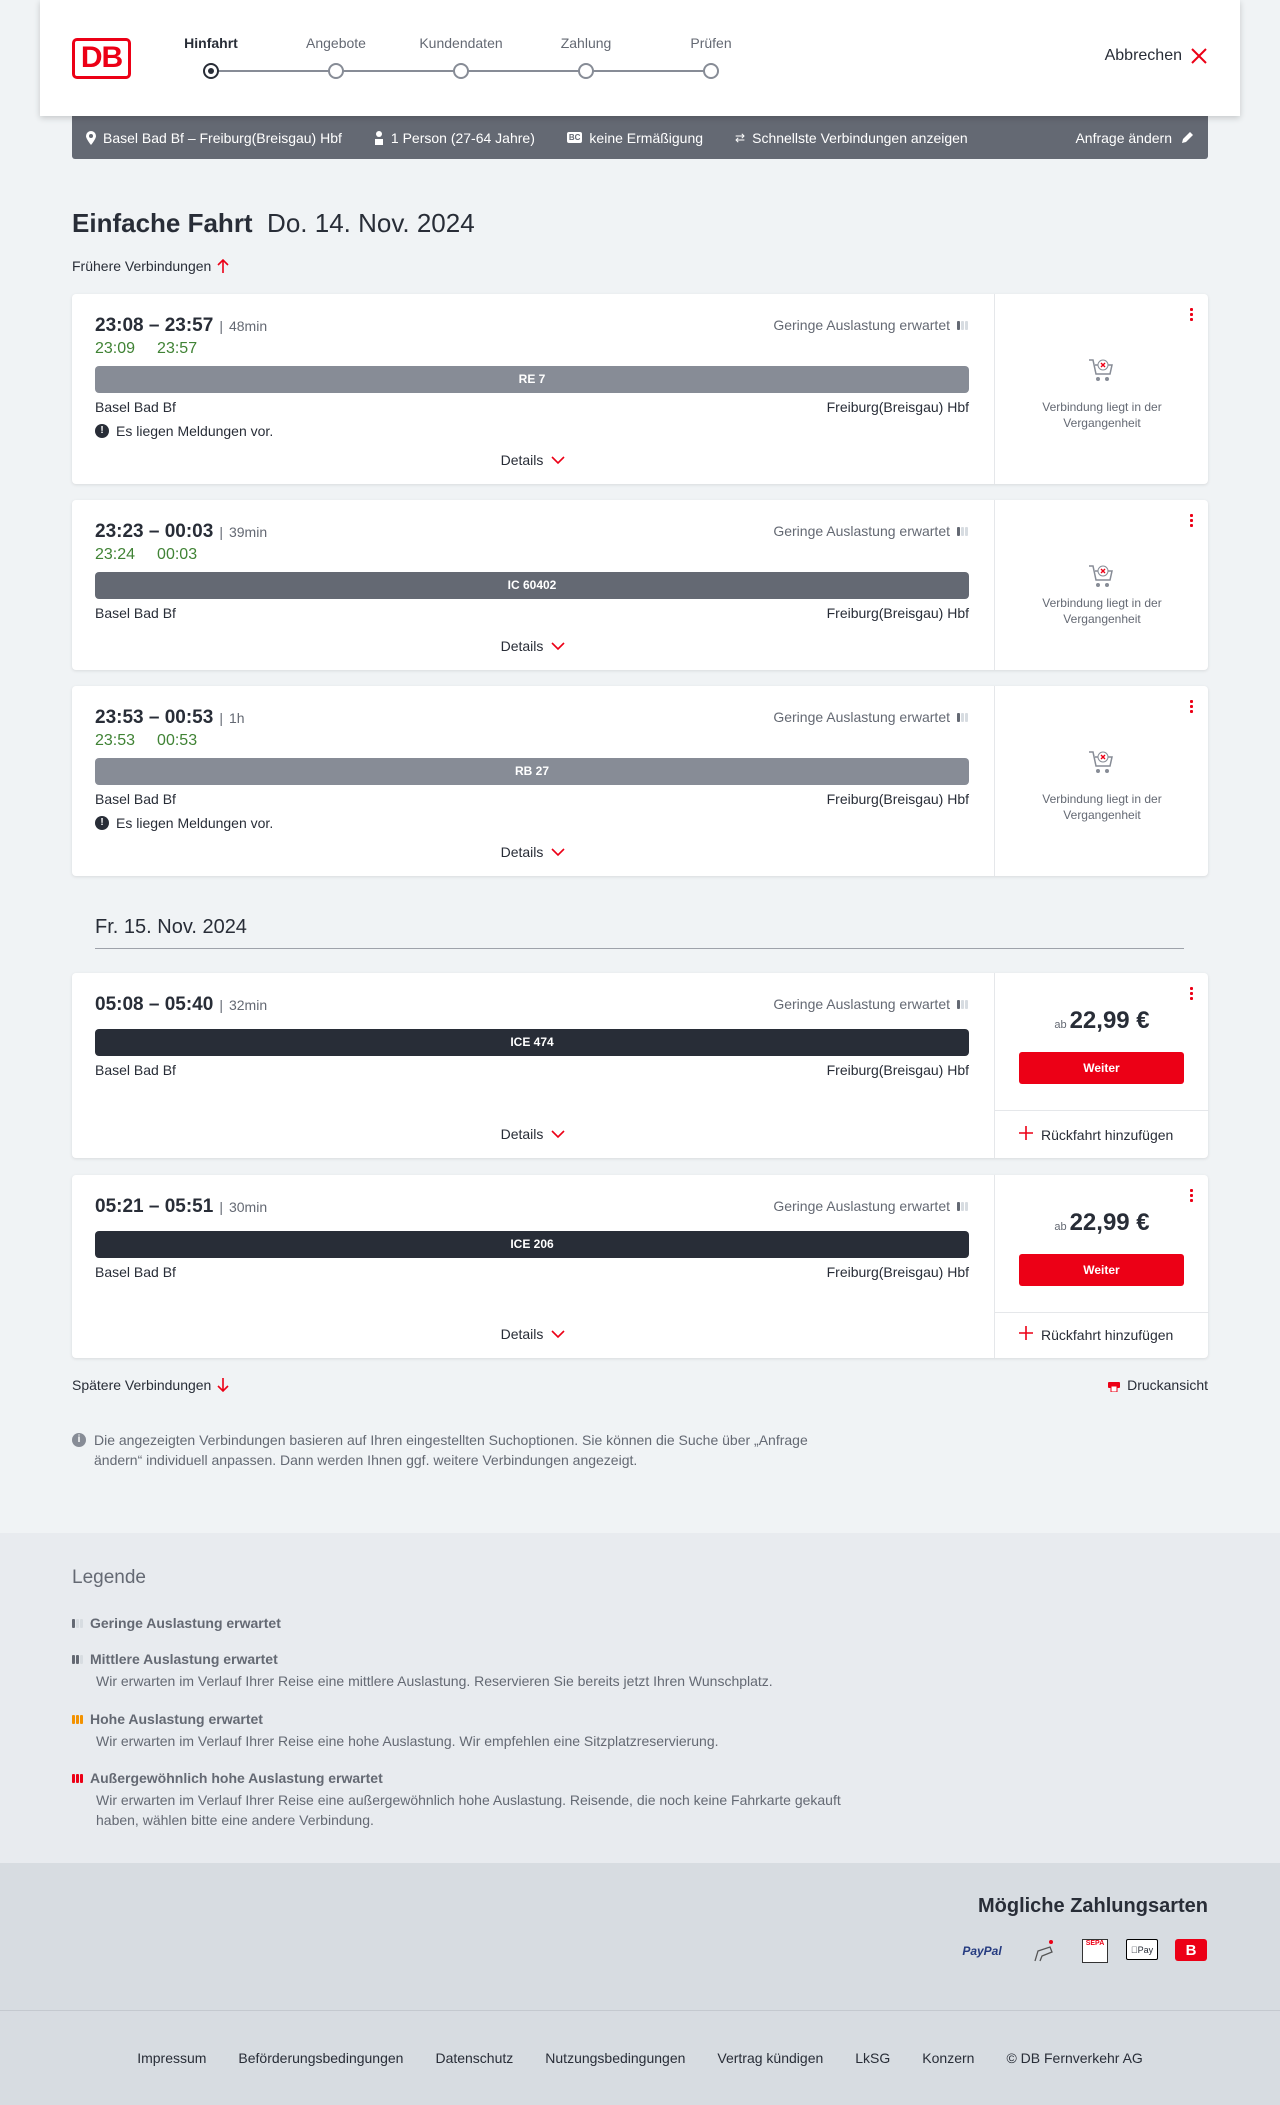 The height and width of the screenshot is (2105, 1280). Describe the element at coordinates (142, 1385) in the screenshot. I see `later-label: Spätere Verbindungen` at that location.